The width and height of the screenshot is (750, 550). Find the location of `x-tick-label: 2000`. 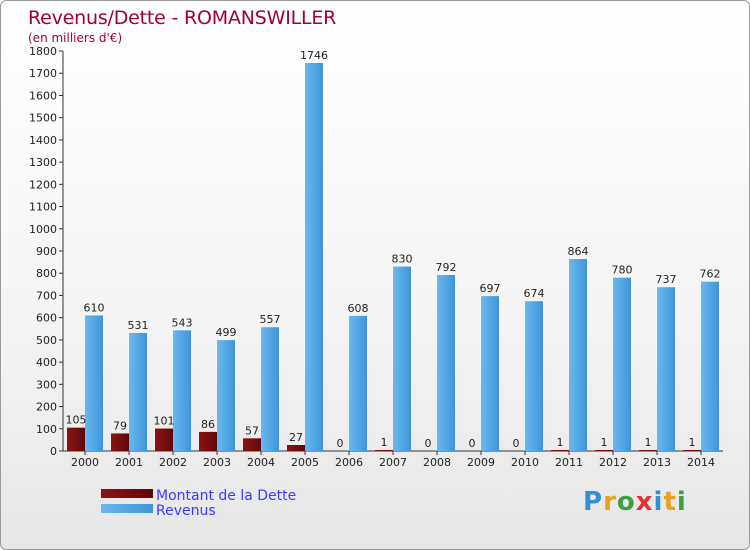

x-tick-label: 2000 is located at coordinates (85, 462).